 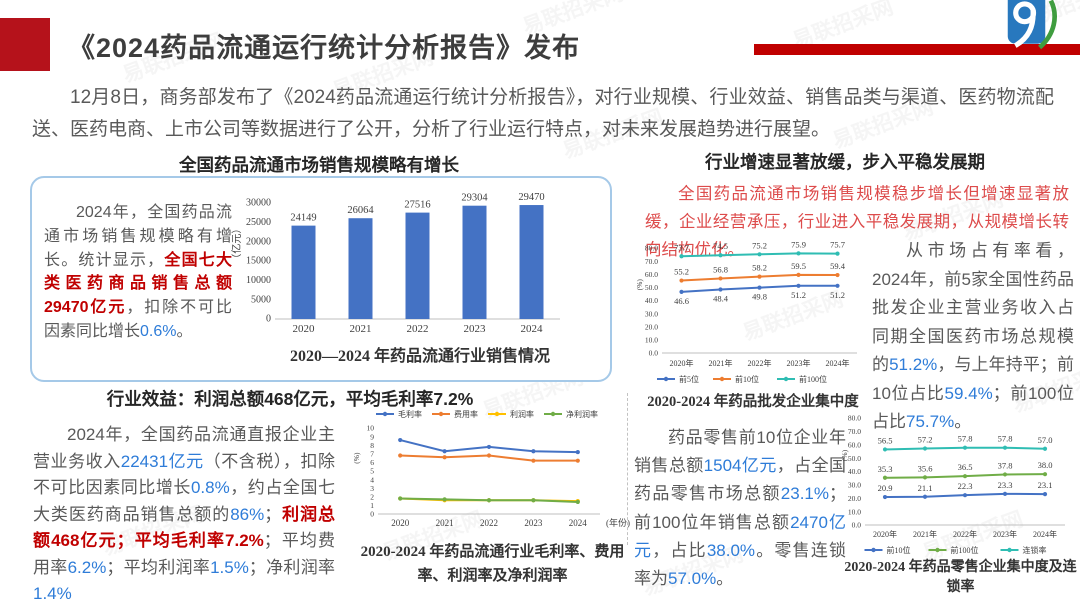 What do you see at coordinates (319, 165) in the screenshot?
I see `left-chart-title: 全国药品流通市场销售规模略有增长` at bounding box center [319, 165].